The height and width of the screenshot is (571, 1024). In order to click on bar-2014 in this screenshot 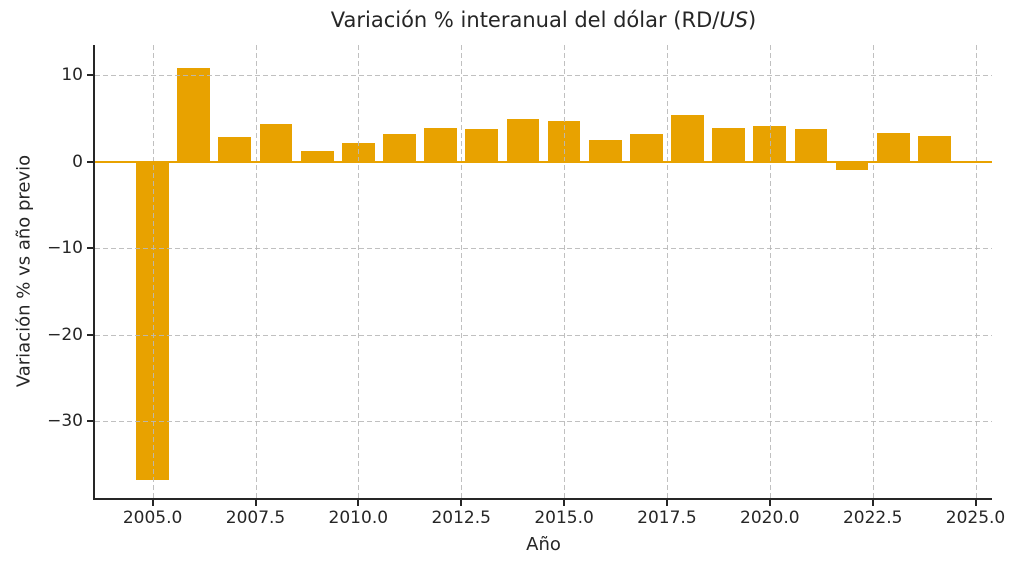, I will do `click(523, 140)`.